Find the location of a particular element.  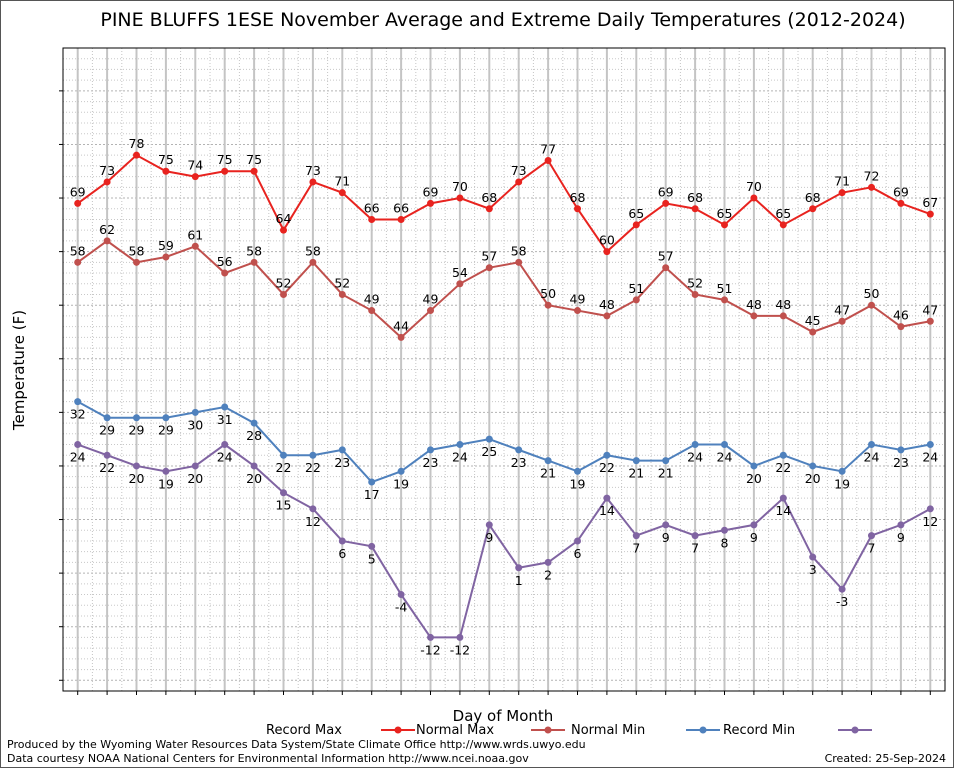

legend-item-normal-max: Normal Max is located at coordinates (490, 730).